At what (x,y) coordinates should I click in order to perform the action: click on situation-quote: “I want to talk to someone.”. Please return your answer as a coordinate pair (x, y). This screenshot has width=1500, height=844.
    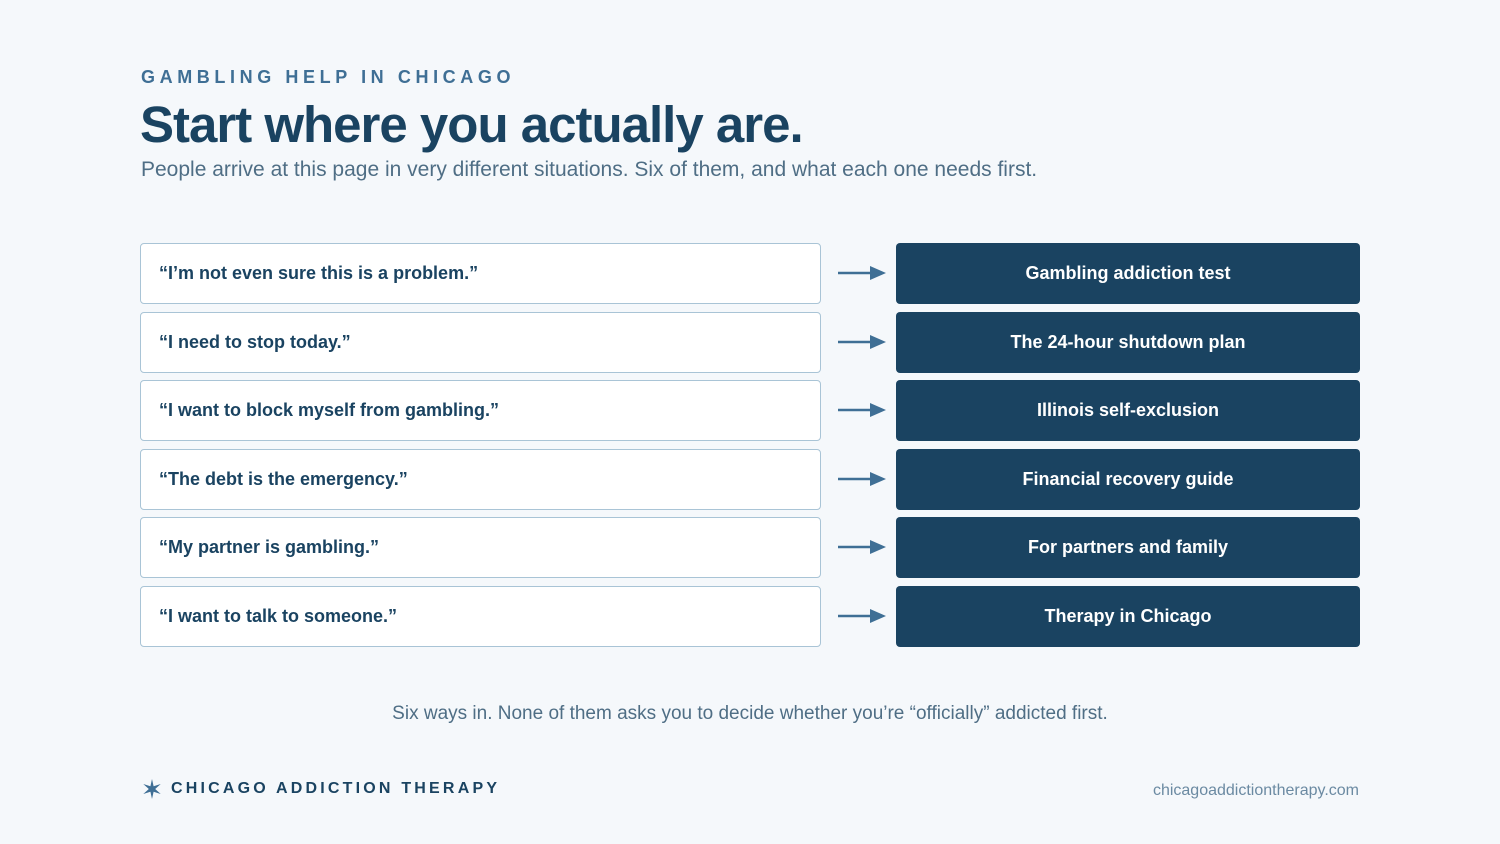
    Looking at the image, I should click on (480, 616).